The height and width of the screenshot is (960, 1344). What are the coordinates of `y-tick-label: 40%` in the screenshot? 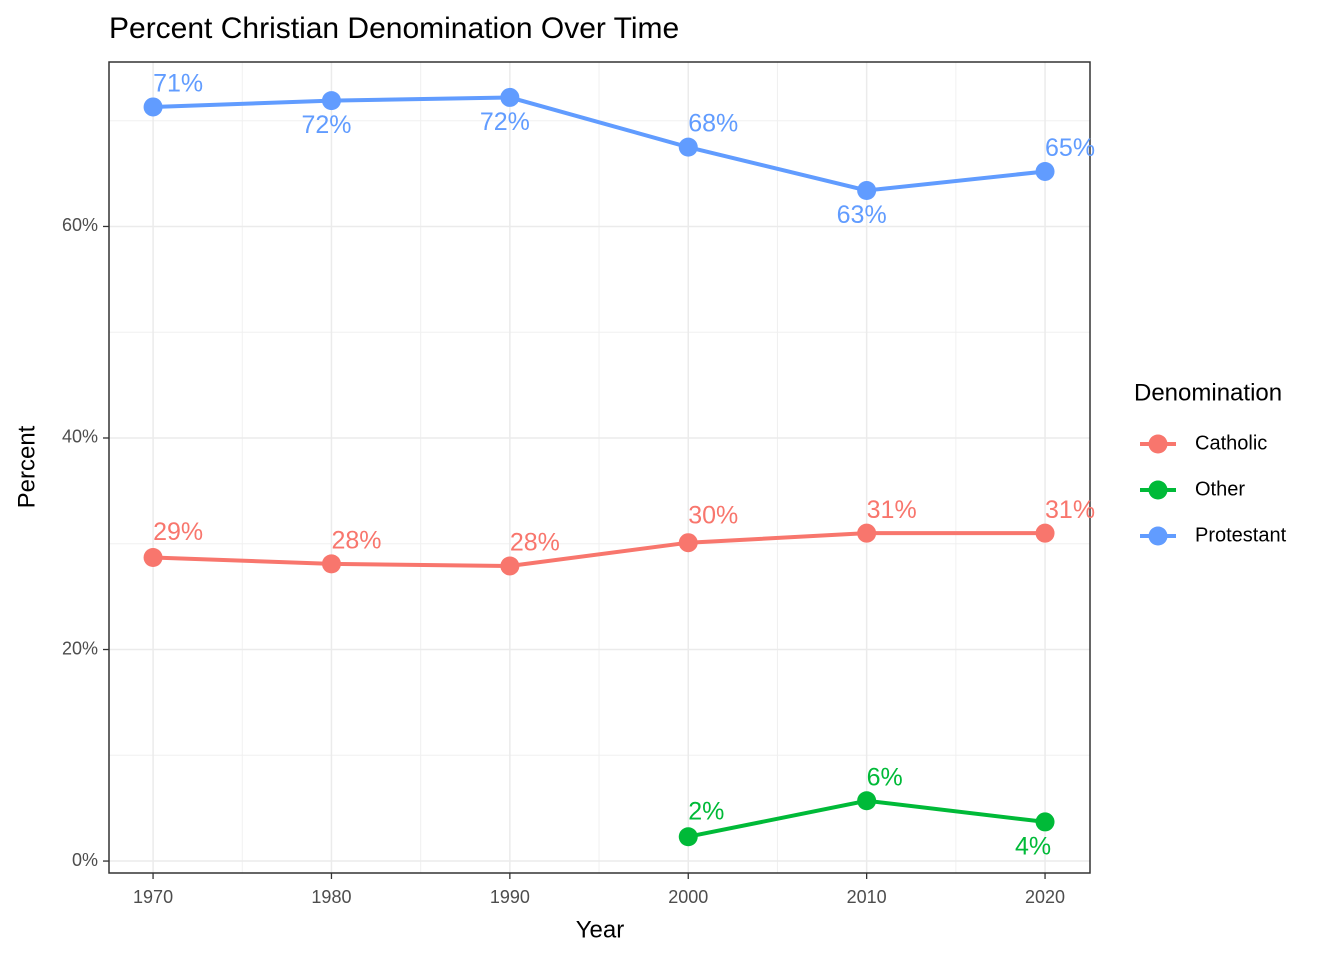 It's located at (80, 437).